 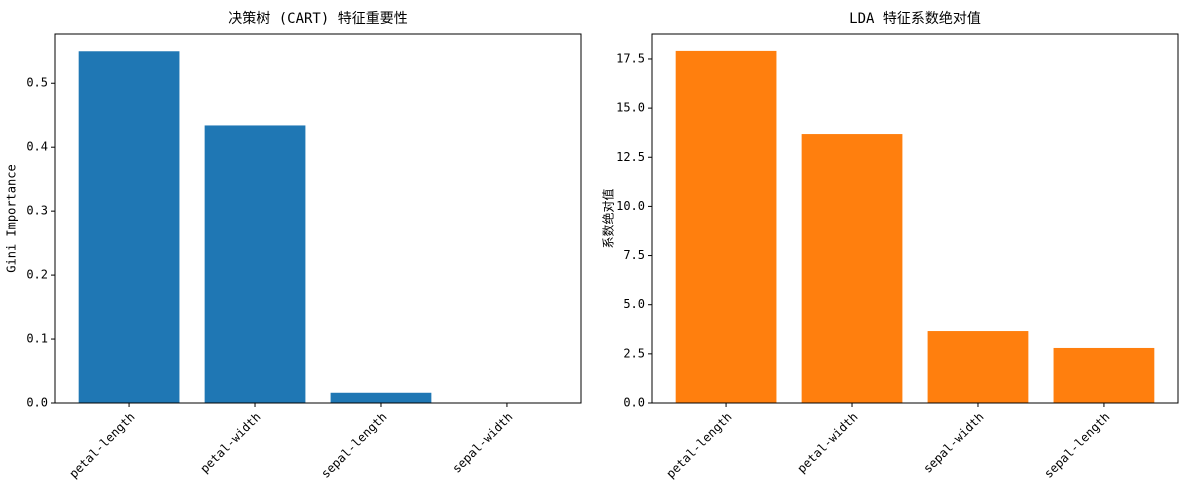 What do you see at coordinates (37, 339) in the screenshot?
I see `y-tick-label: 0.1` at bounding box center [37, 339].